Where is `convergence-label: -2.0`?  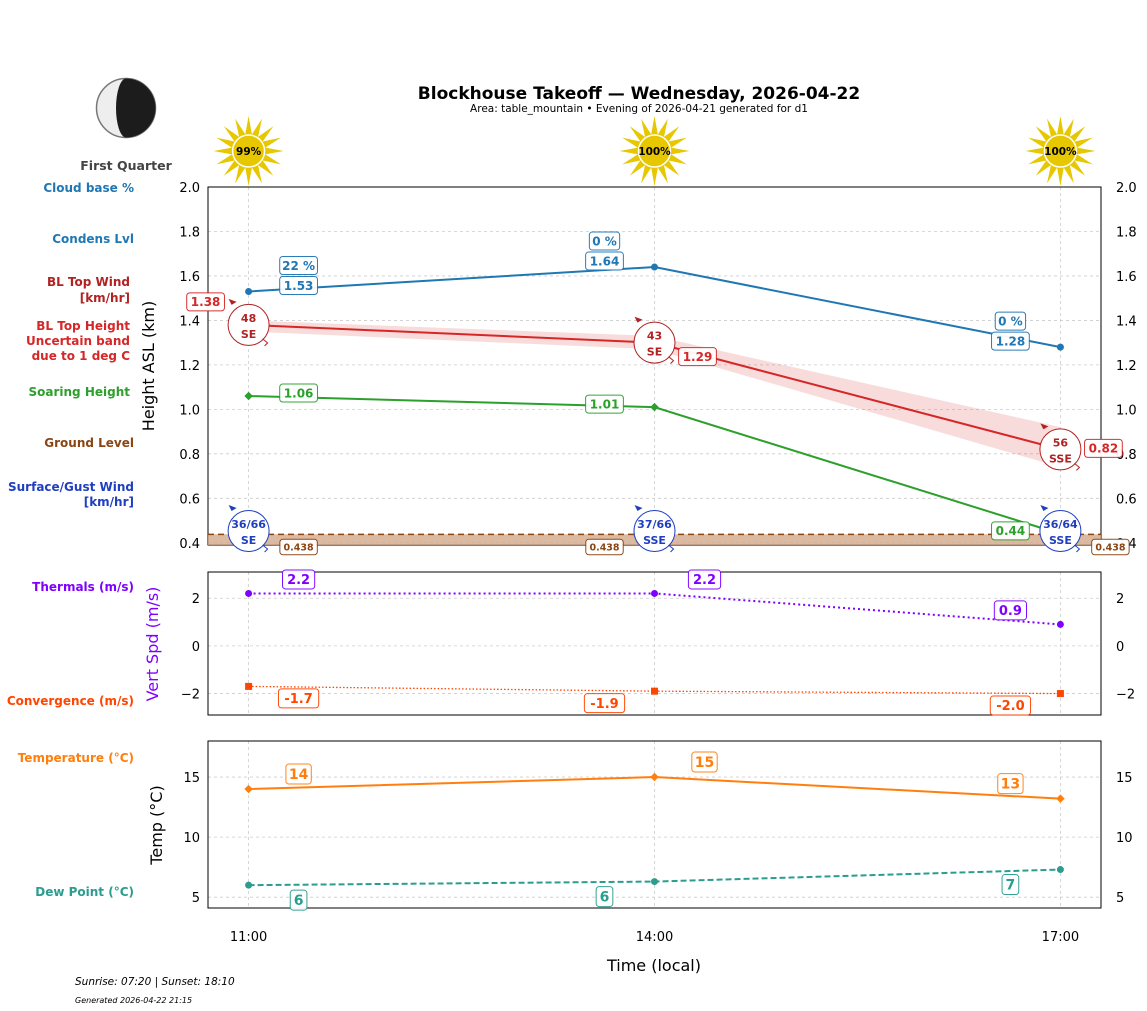
convergence-label: -2.0 is located at coordinates (1010, 706).